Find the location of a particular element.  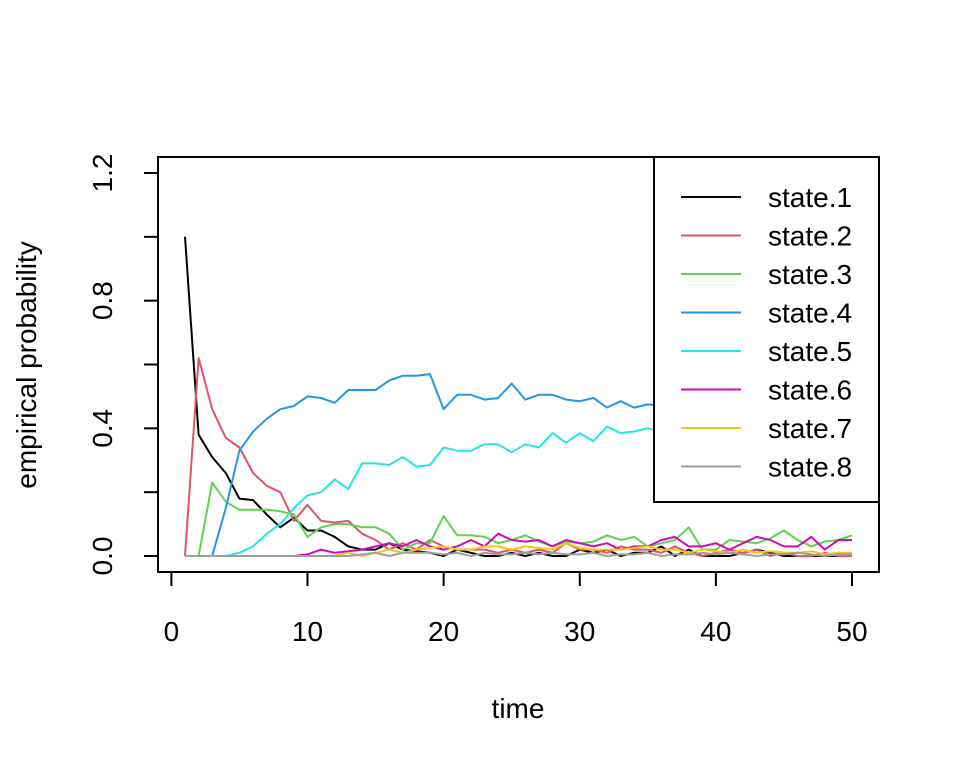

legend-label-state-1: state.1 is located at coordinates (810, 197).